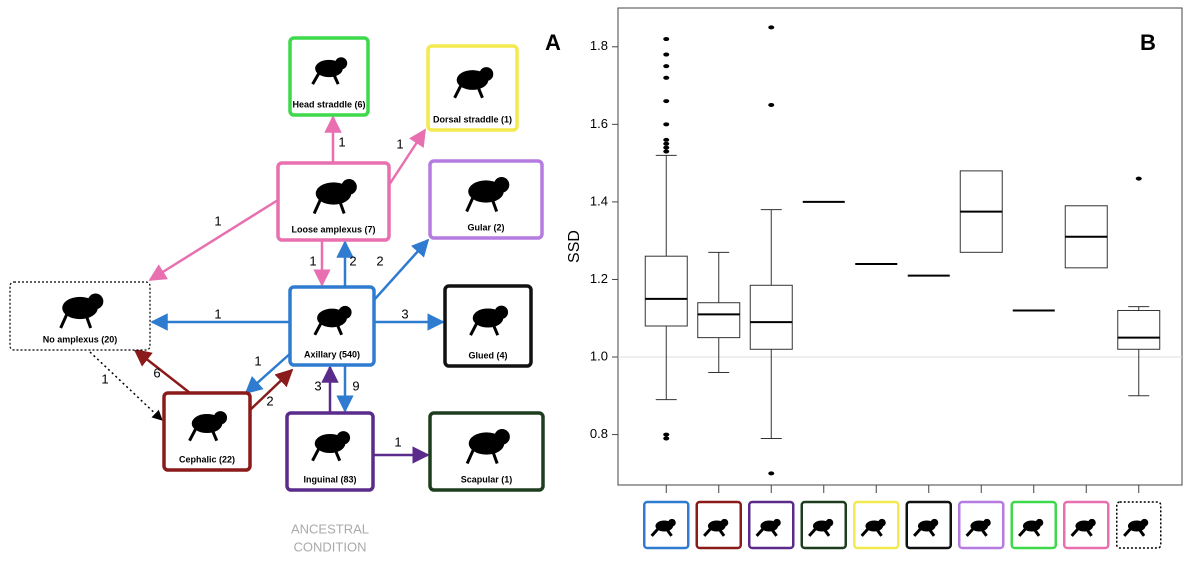 This screenshot has width=1200, height=575. Describe the element at coordinates (487, 355) in the screenshot. I see `node-label: Glued (4)` at that location.